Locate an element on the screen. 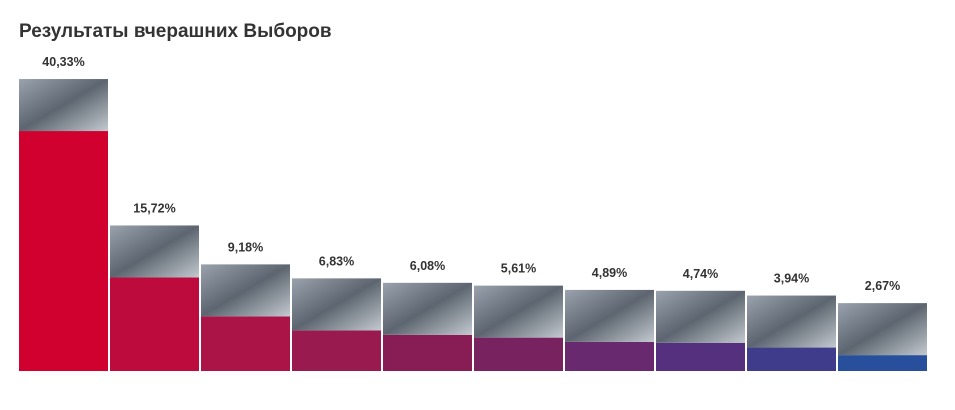 The width and height of the screenshot is (955, 410). value-label: 4,74% is located at coordinates (700, 274).